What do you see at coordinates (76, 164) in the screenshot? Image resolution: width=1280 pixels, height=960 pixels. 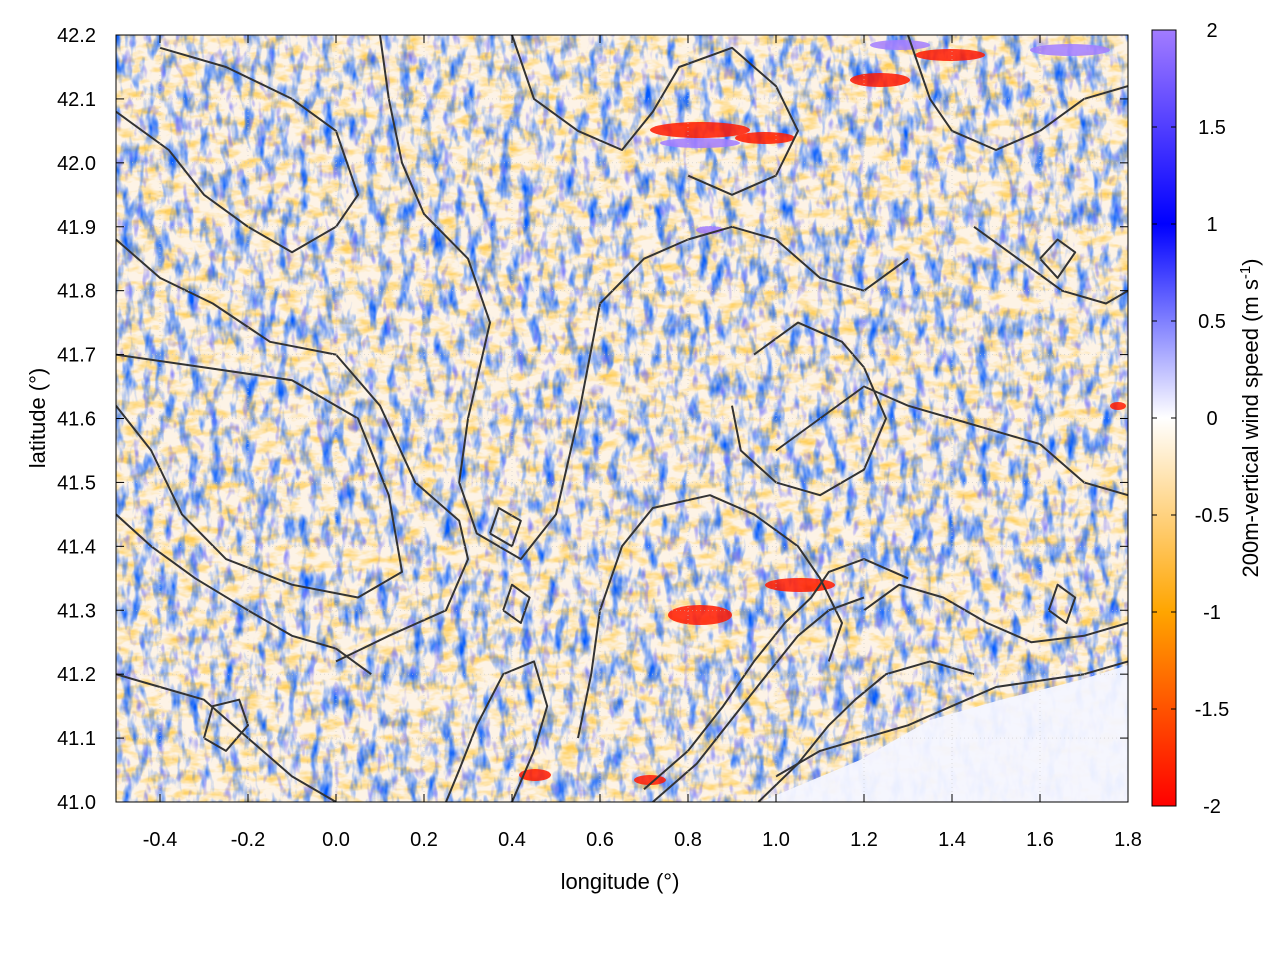 I see `y-tick-label-10: 42.0` at bounding box center [76, 164].